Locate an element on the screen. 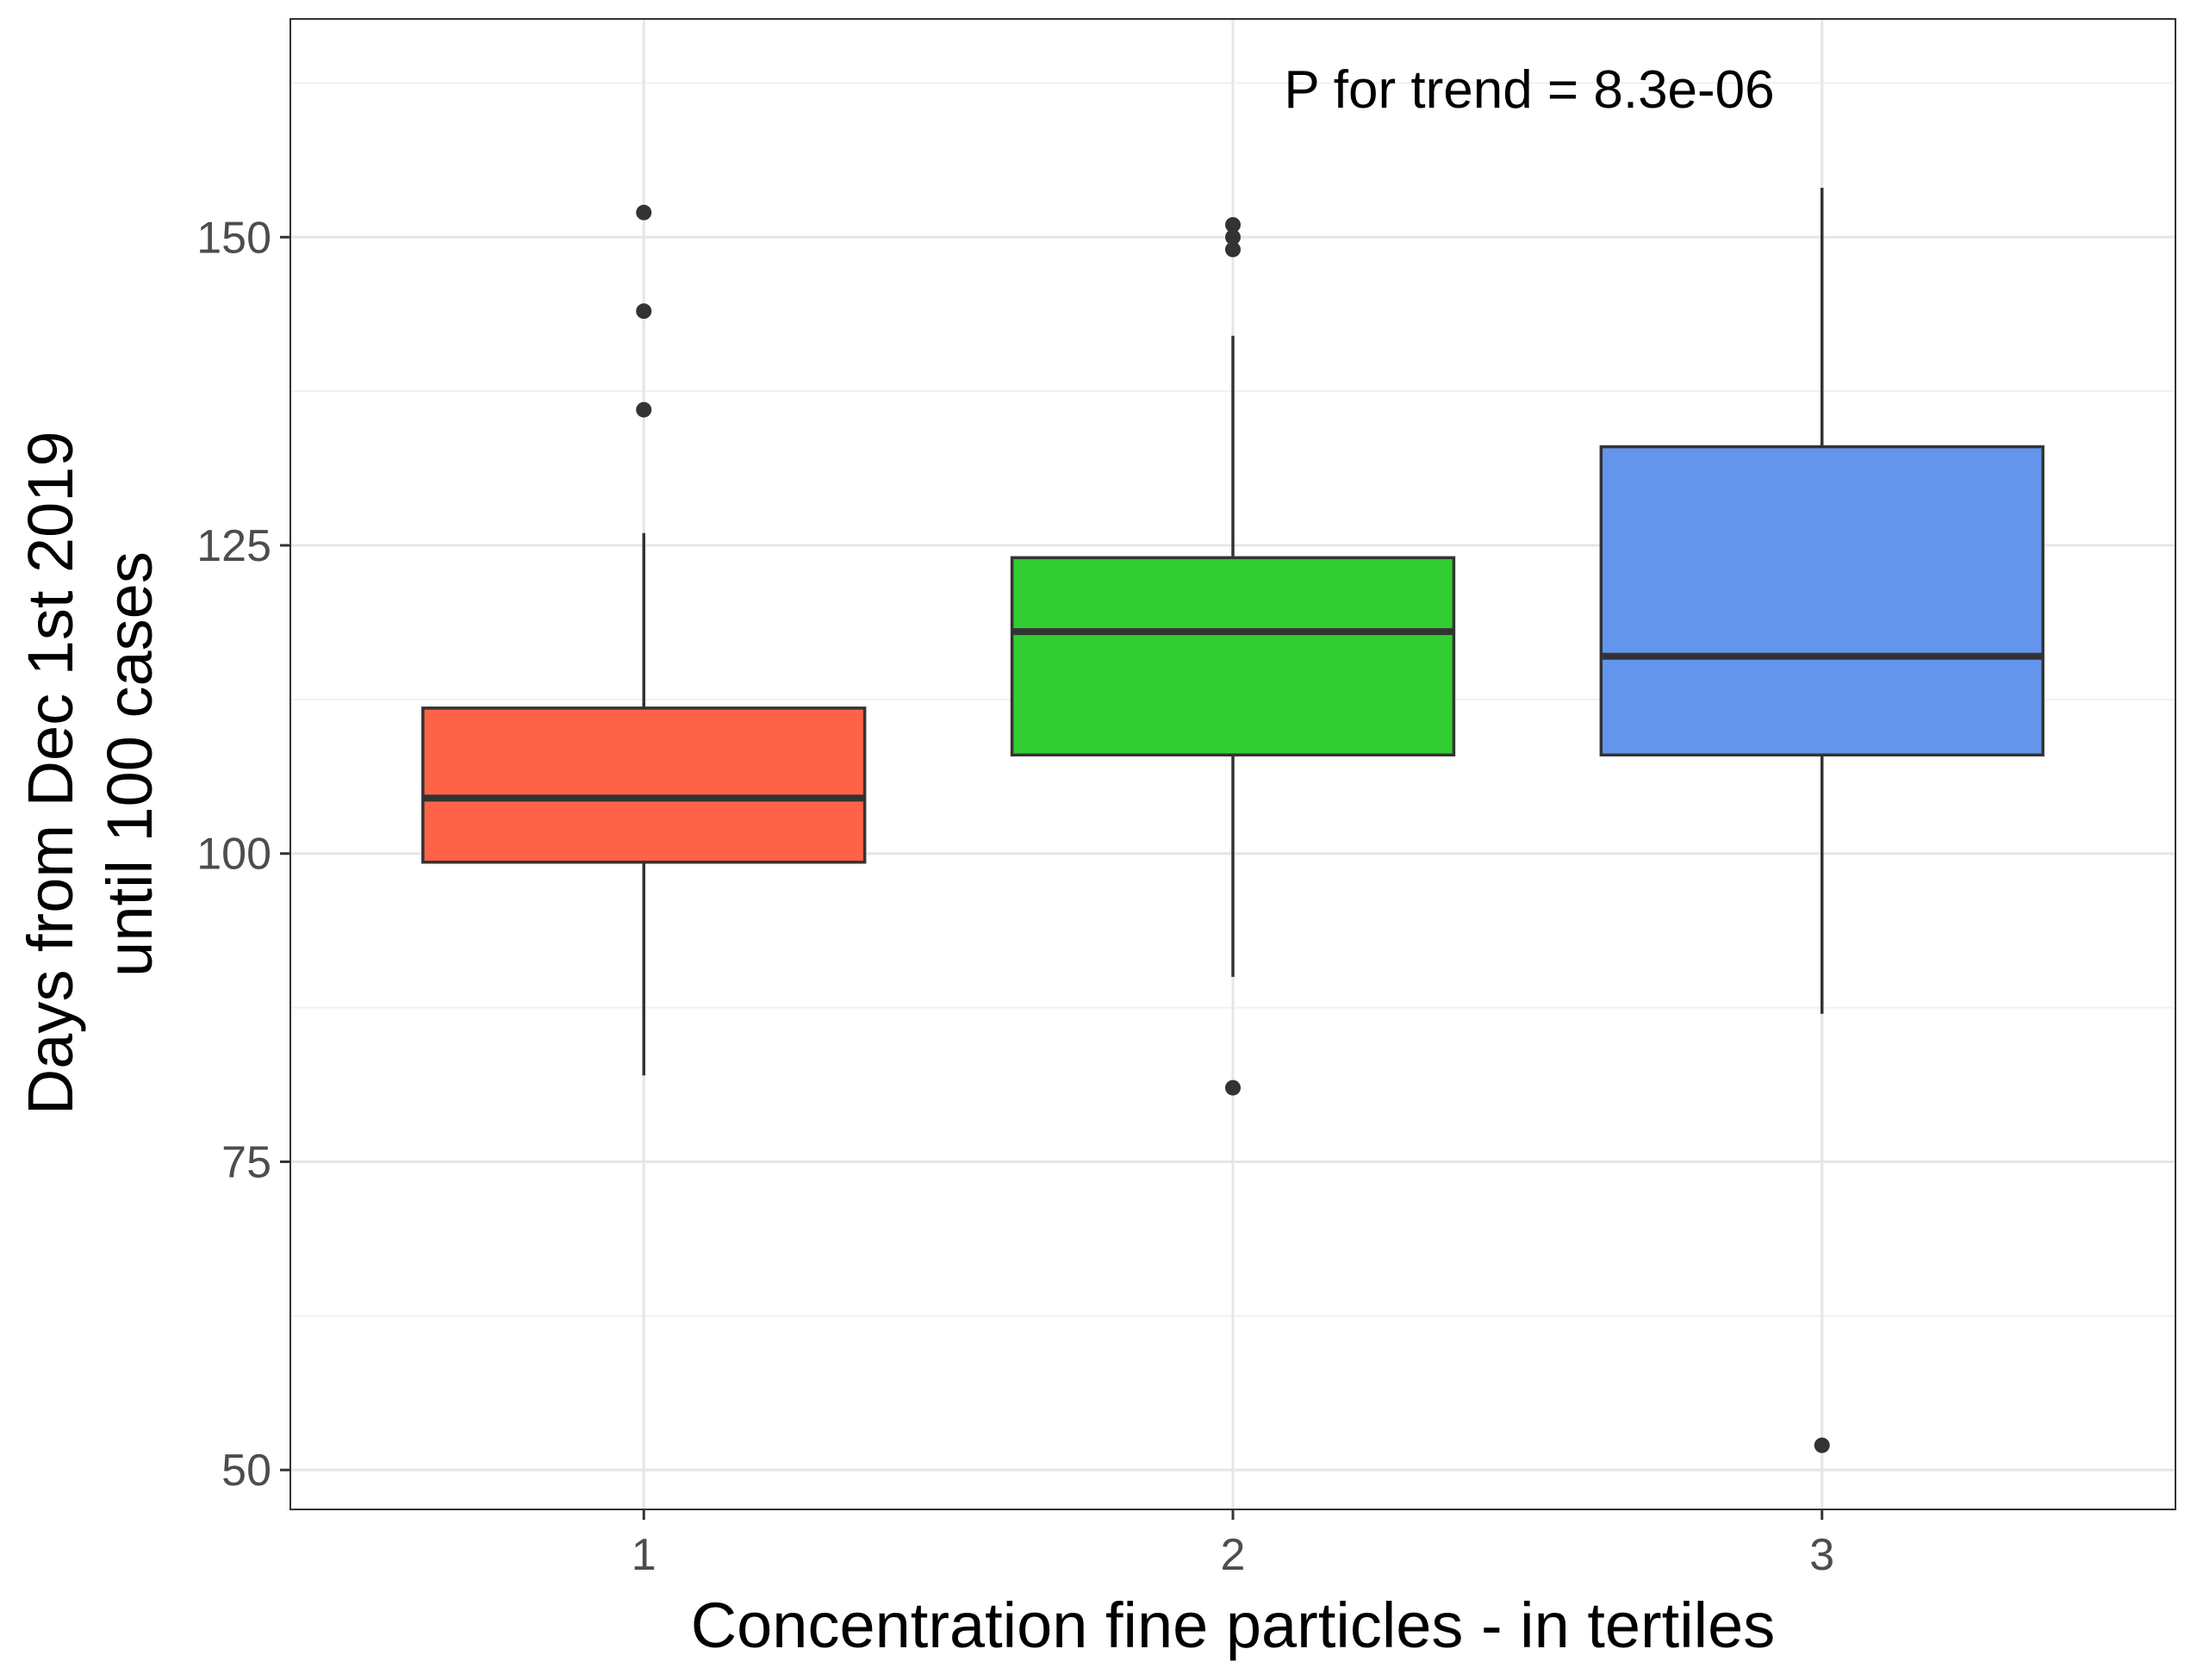  y-axis-title: Days from Dec 1st 2019 until 100 cases is located at coordinates (90, 764).